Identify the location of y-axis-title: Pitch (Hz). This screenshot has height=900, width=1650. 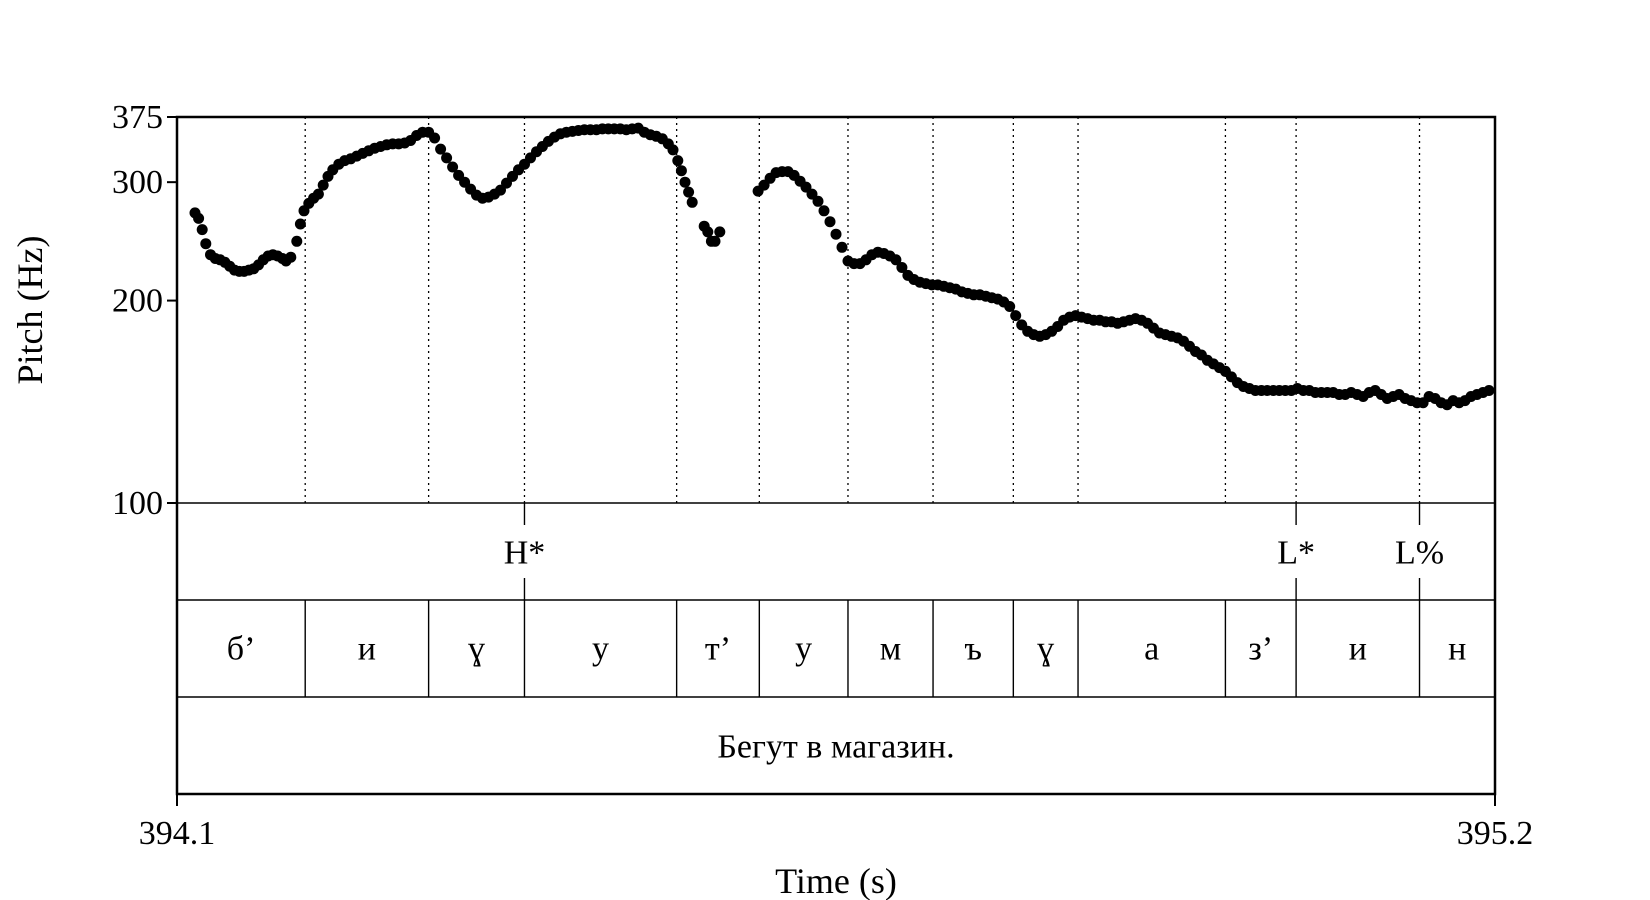
(30, 310).